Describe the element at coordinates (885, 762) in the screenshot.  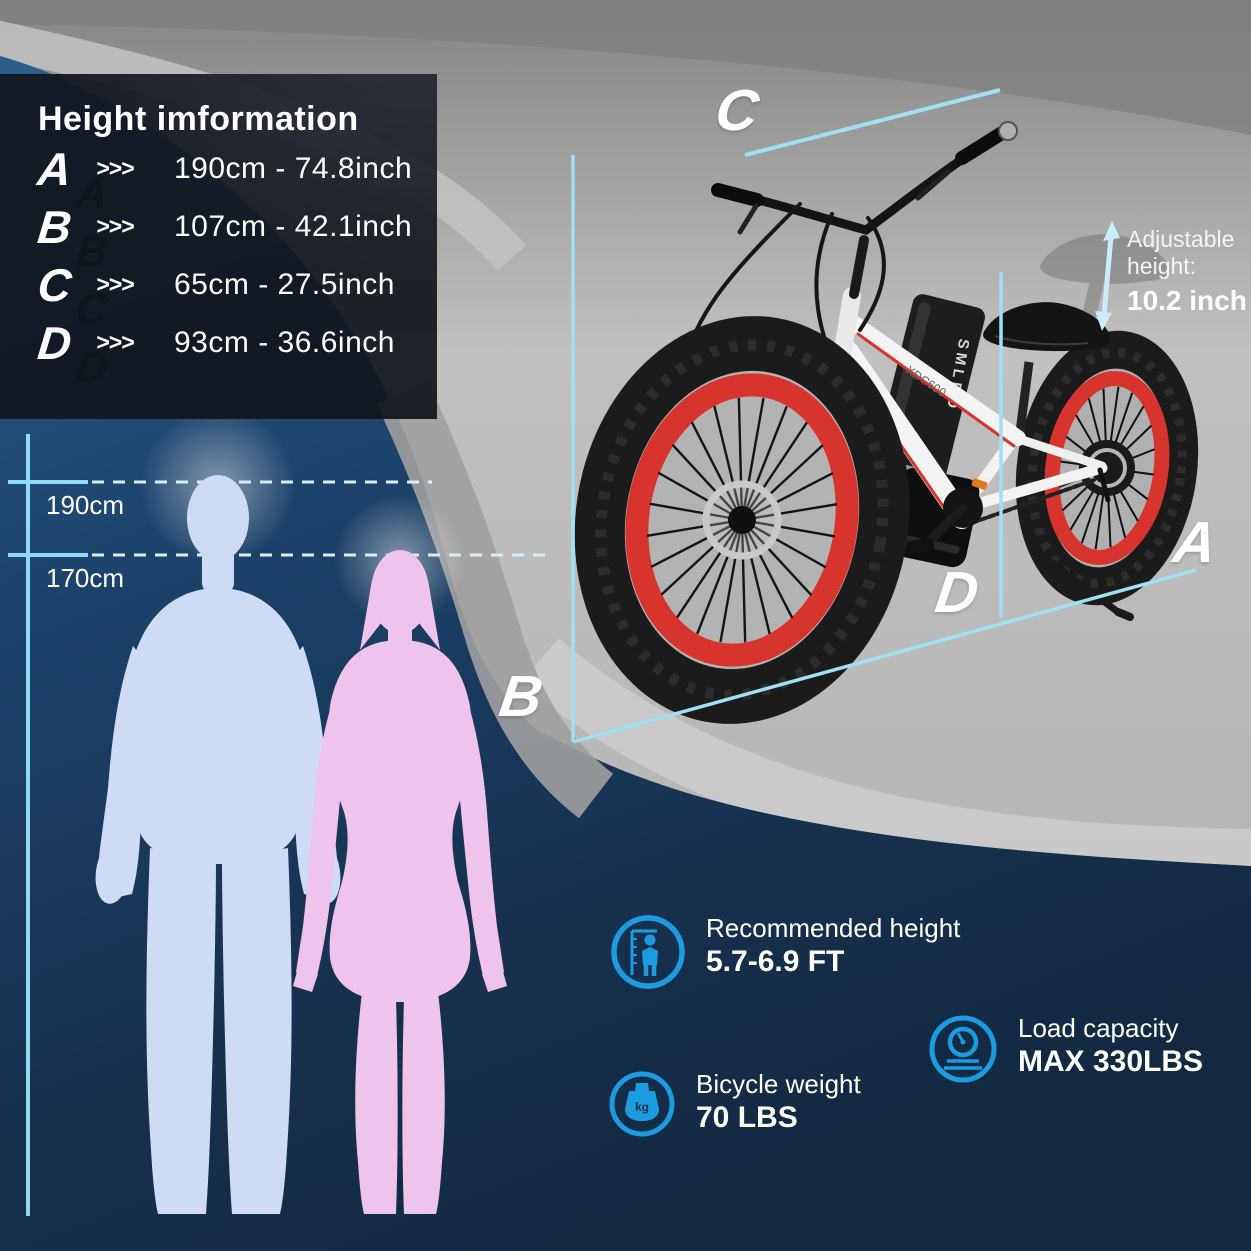
I see `bottom-light-swoosh` at that location.